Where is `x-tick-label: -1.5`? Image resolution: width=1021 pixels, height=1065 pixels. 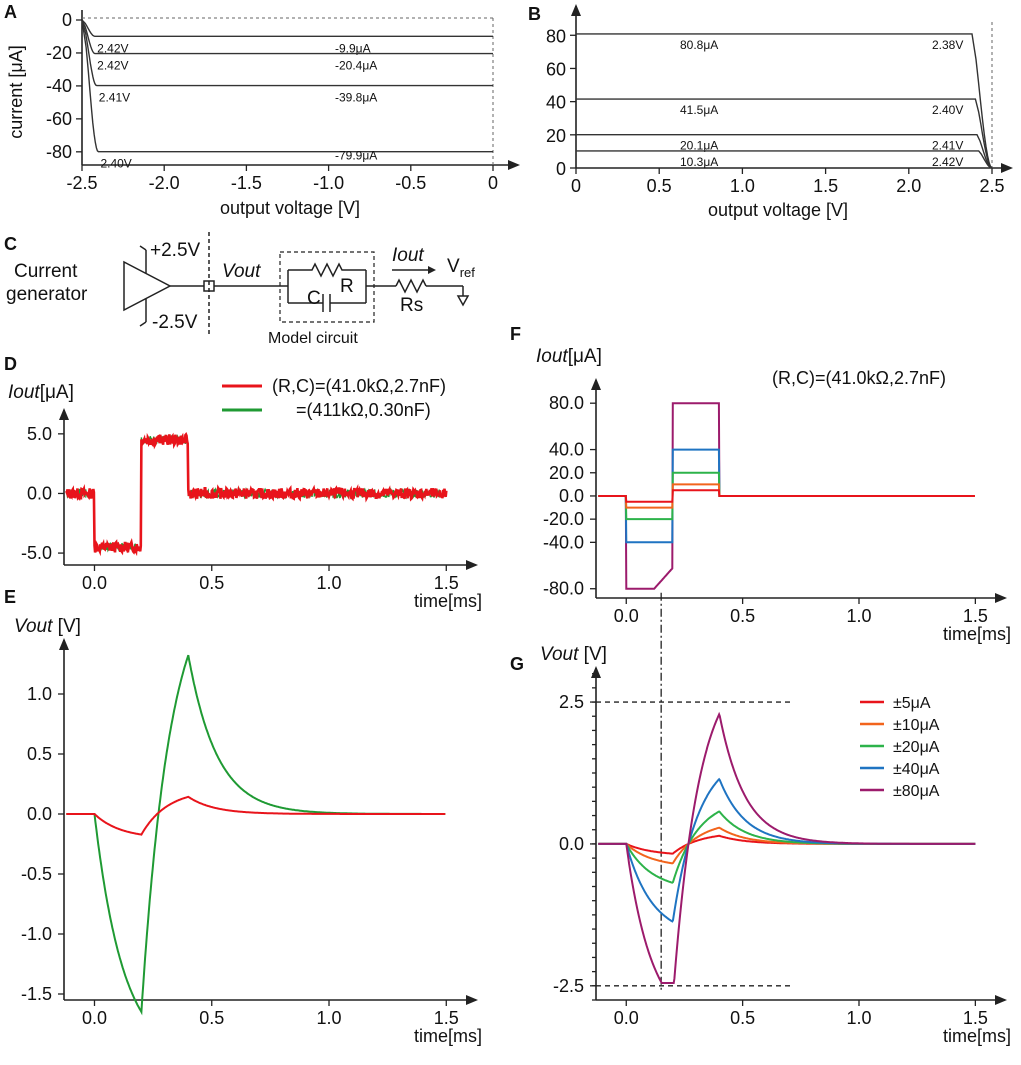
x-tick-label: -1.5 is located at coordinates (246, 183).